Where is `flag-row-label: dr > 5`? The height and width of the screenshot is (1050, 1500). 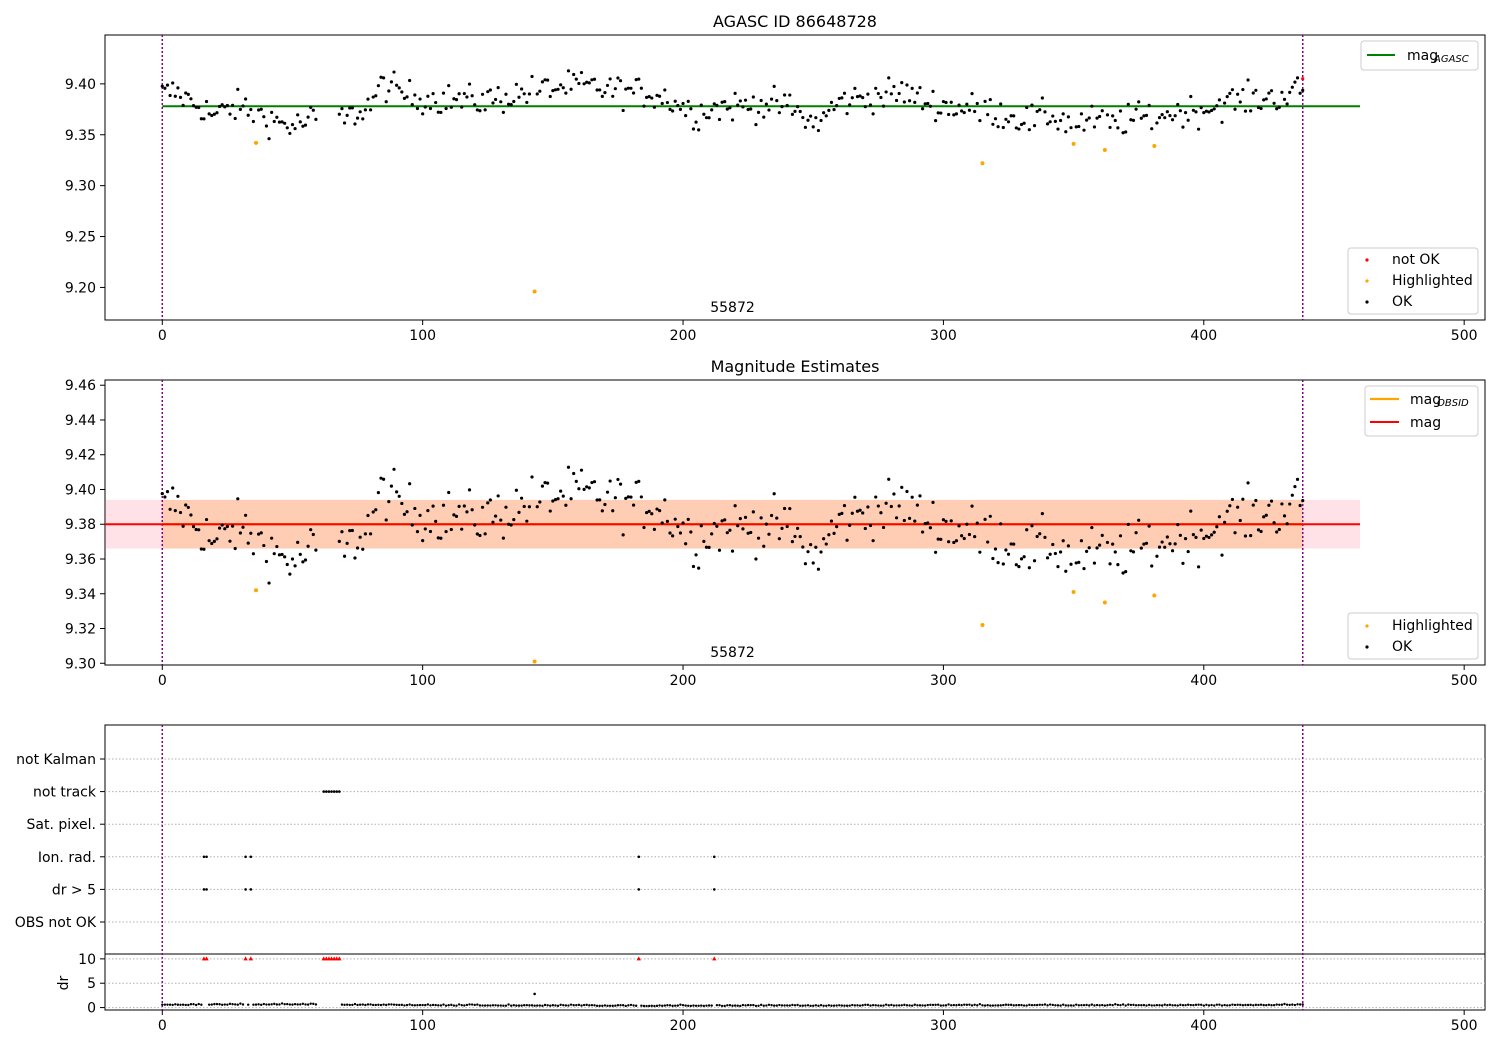 flag-row-label: dr > 5 is located at coordinates (74, 890).